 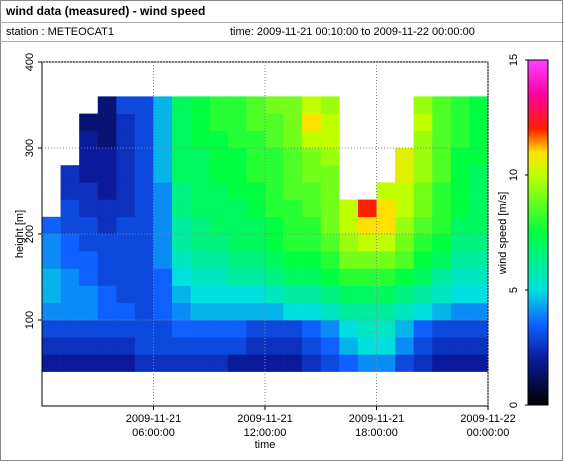 What do you see at coordinates (30, 234) in the screenshot?
I see `y-tick-label: 200` at bounding box center [30, 234].